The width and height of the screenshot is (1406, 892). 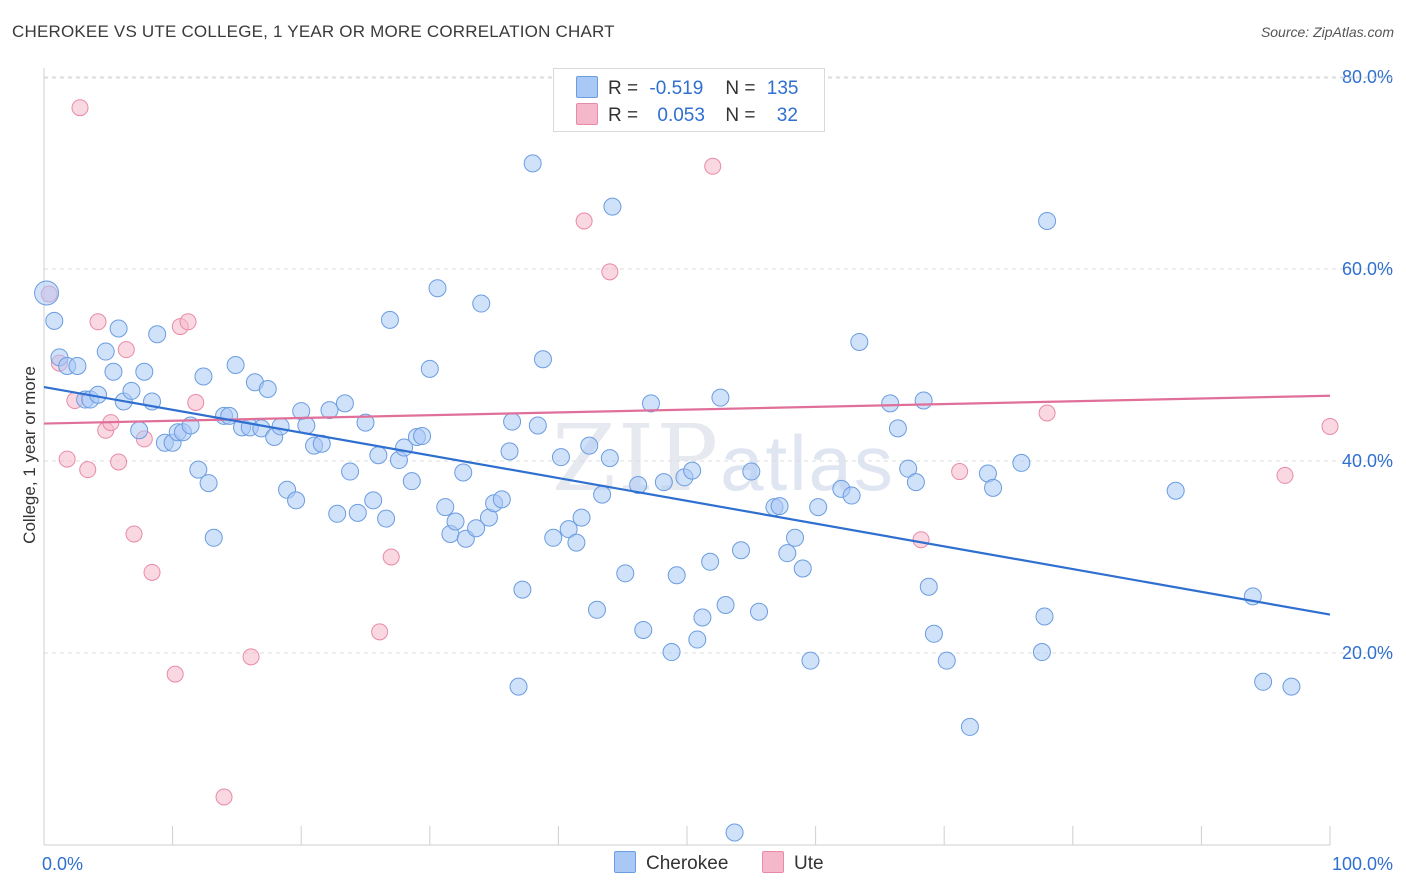 I want to click on ute-trend-line, so click(x=687, y=409).